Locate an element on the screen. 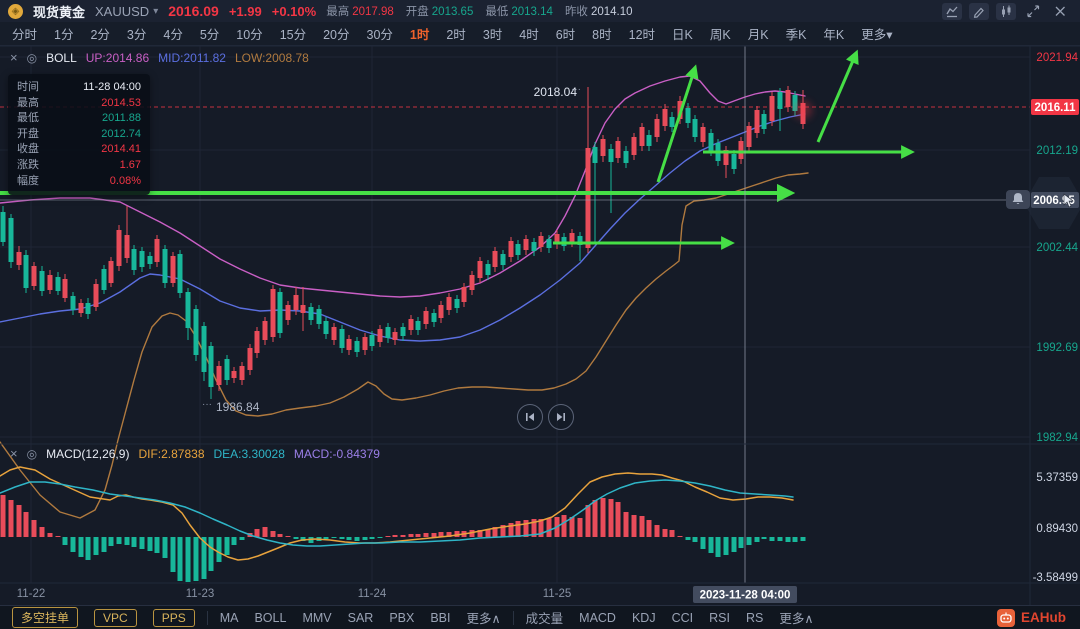 This screenshot has height=629, width=1080. macd-settings-icon: ◎ is located at coordinates (32, 454).